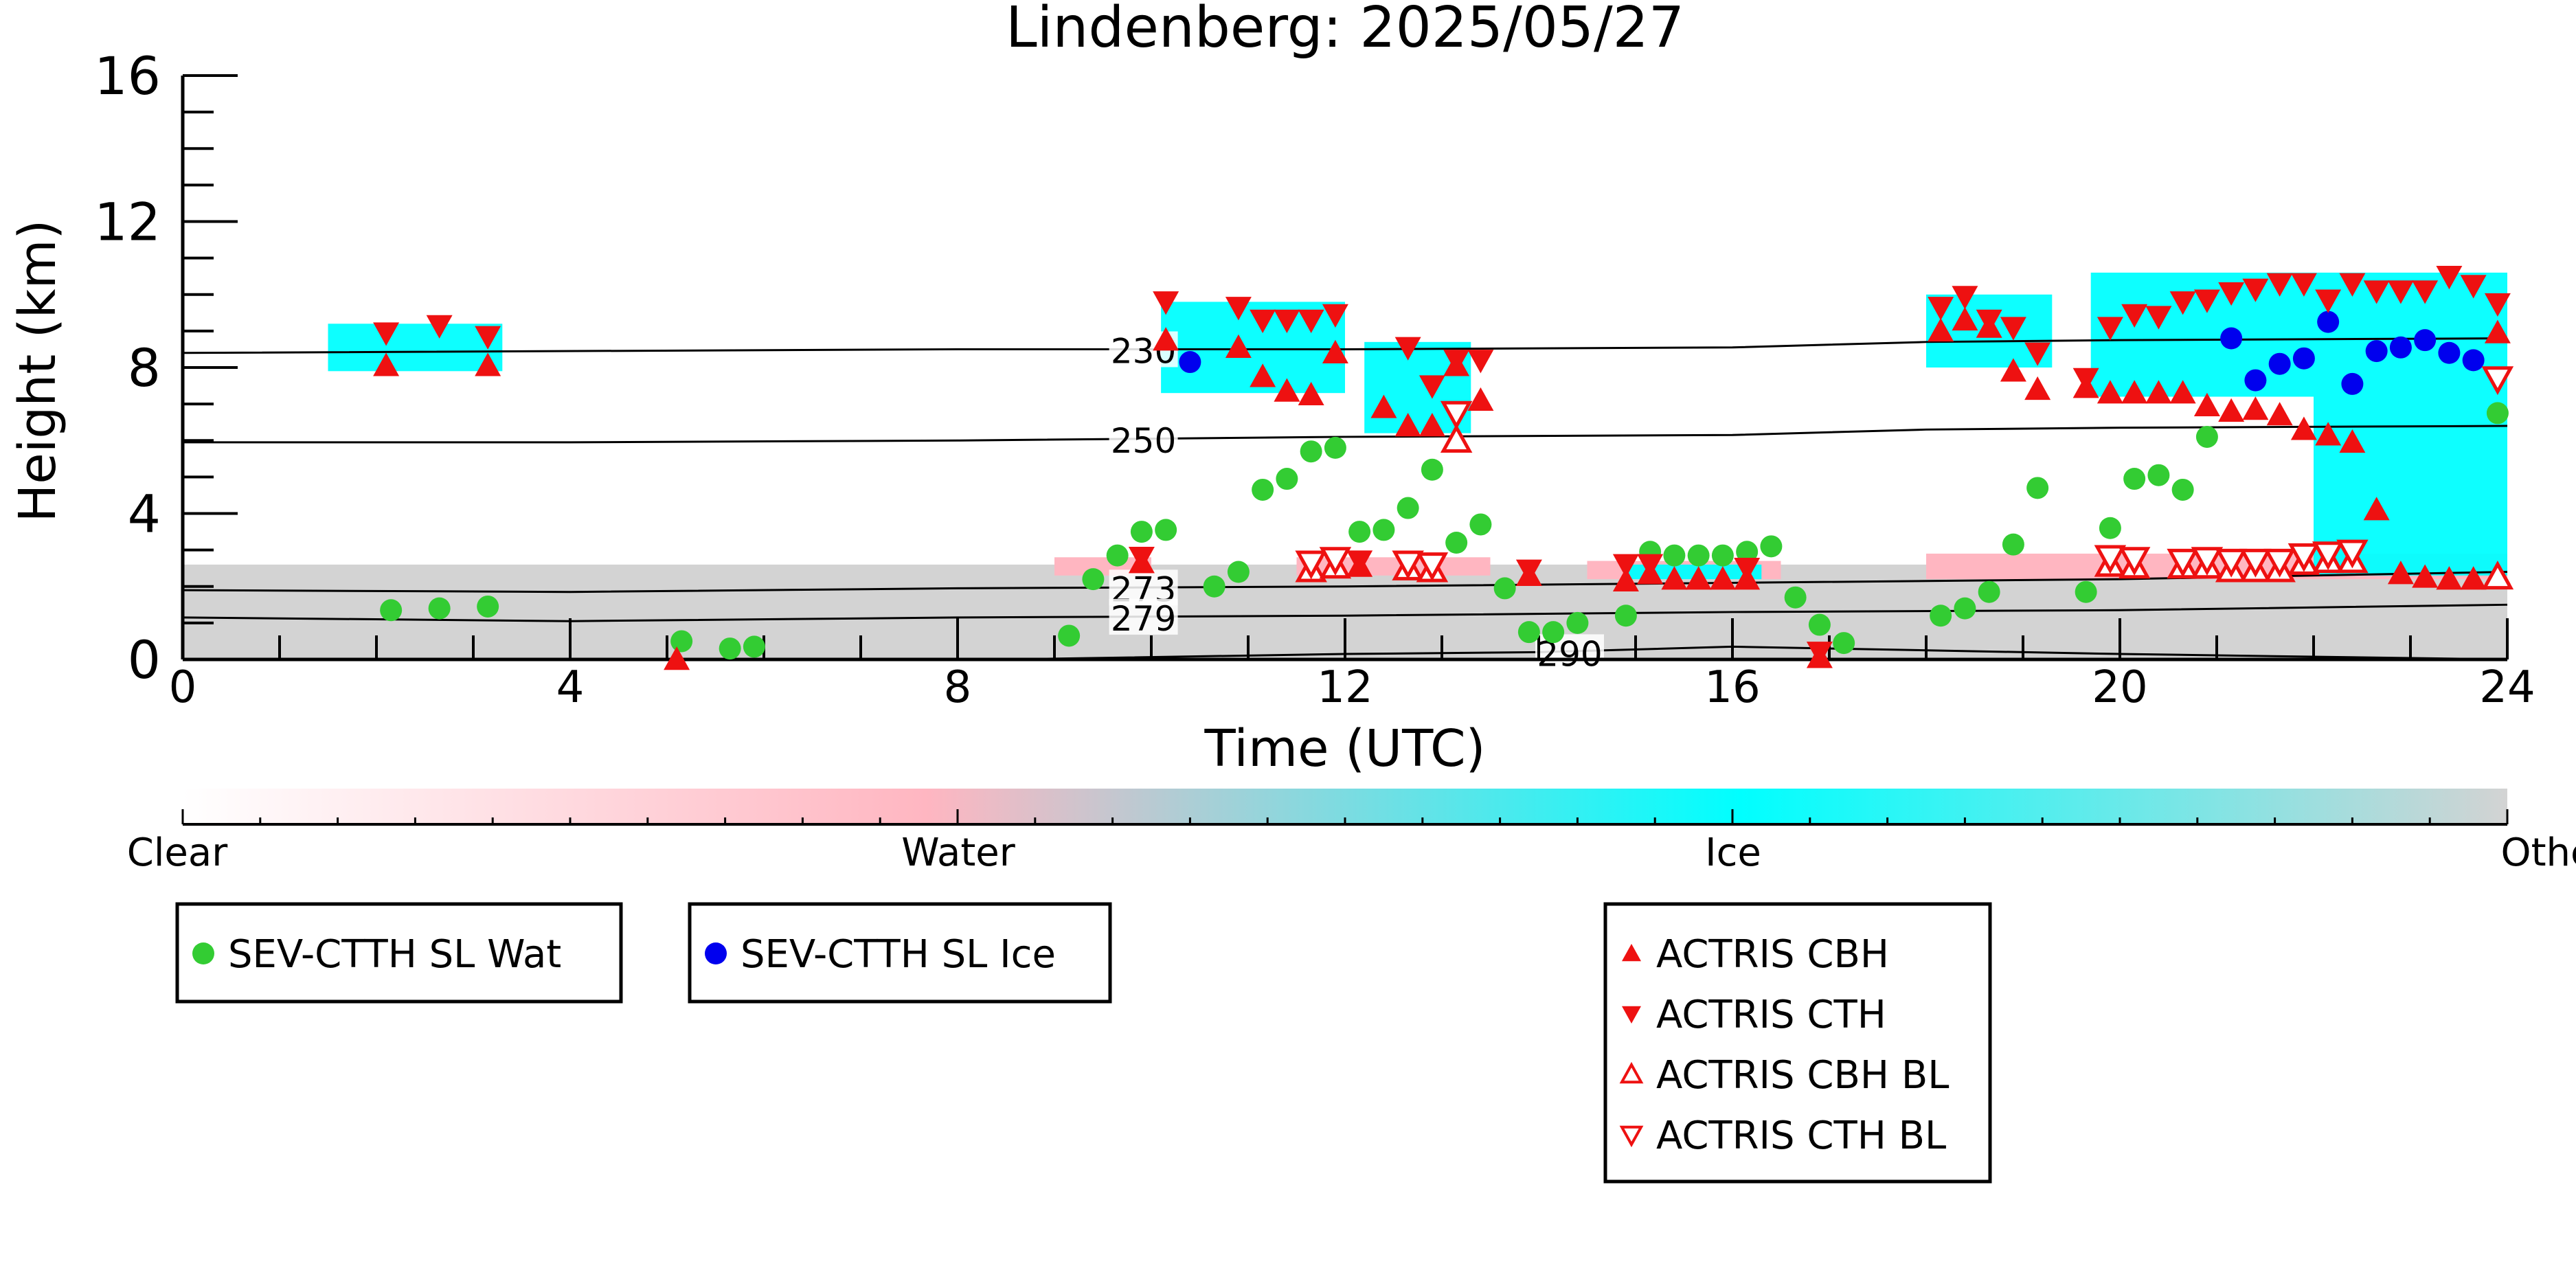  I want to click on legend-entry: ACTRIS CTH, so click(1754, 1015).